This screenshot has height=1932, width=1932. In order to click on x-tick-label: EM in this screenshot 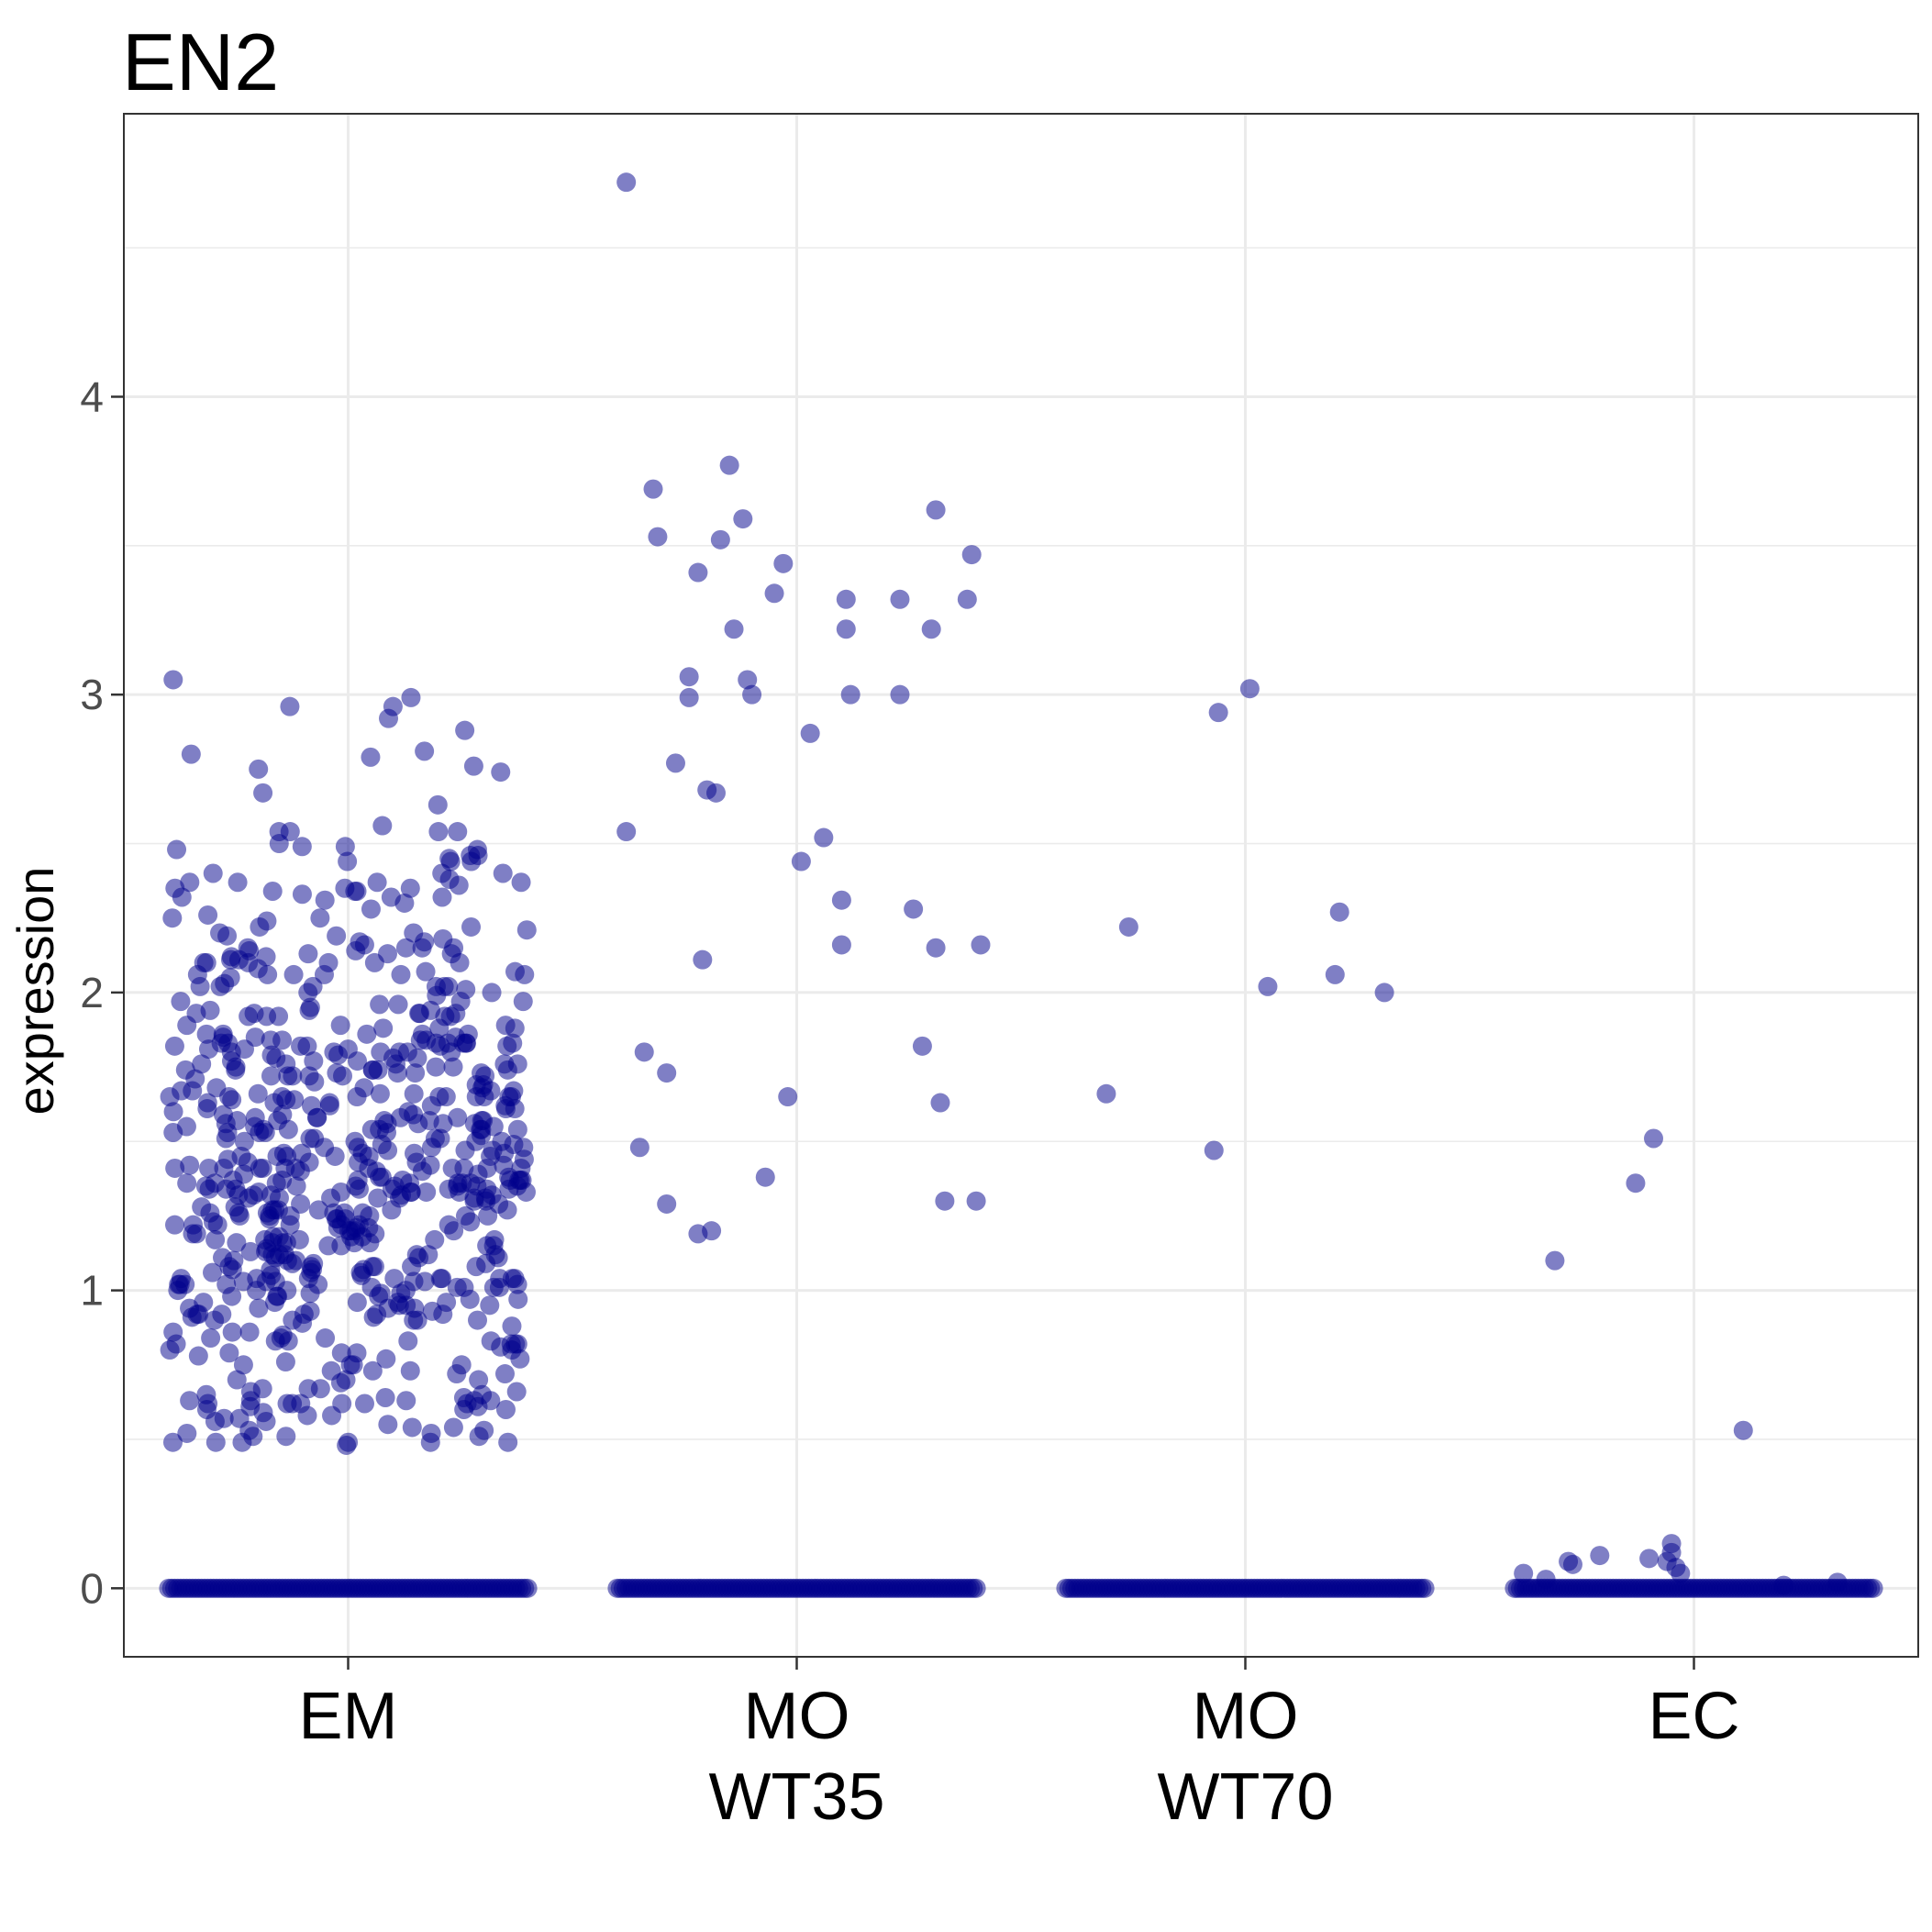, I will do `click(348, 1716)`.